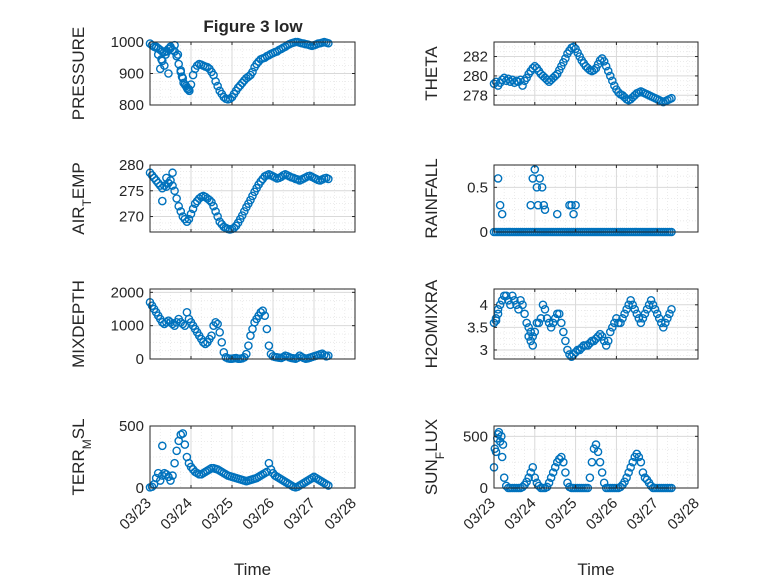 This screenshot has width=778, height=588. Describe the element at coordinates (127, 326) in the screenshot. I see `ytick-label-4-1: 1000` at that location.